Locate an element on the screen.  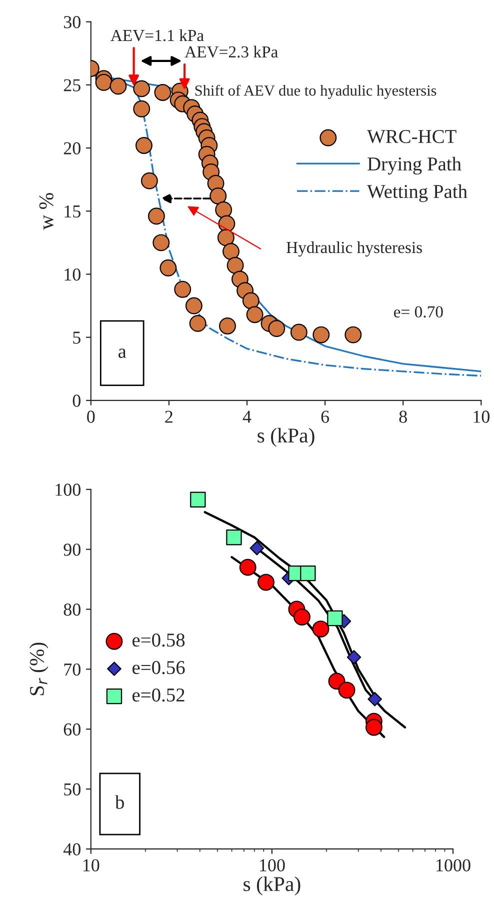
annotation: Shift of AEV due to hyadulic hyestersis is located at coordinates (315, 91).